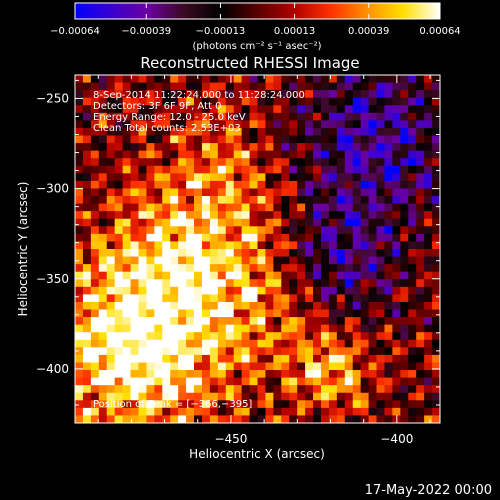 The width and height of the screenshot is (500, 500). I want to click on annotation-time-range: 8-Sep-2014 11:22:24.000 to 11:28:24.000, so click(199, 95).